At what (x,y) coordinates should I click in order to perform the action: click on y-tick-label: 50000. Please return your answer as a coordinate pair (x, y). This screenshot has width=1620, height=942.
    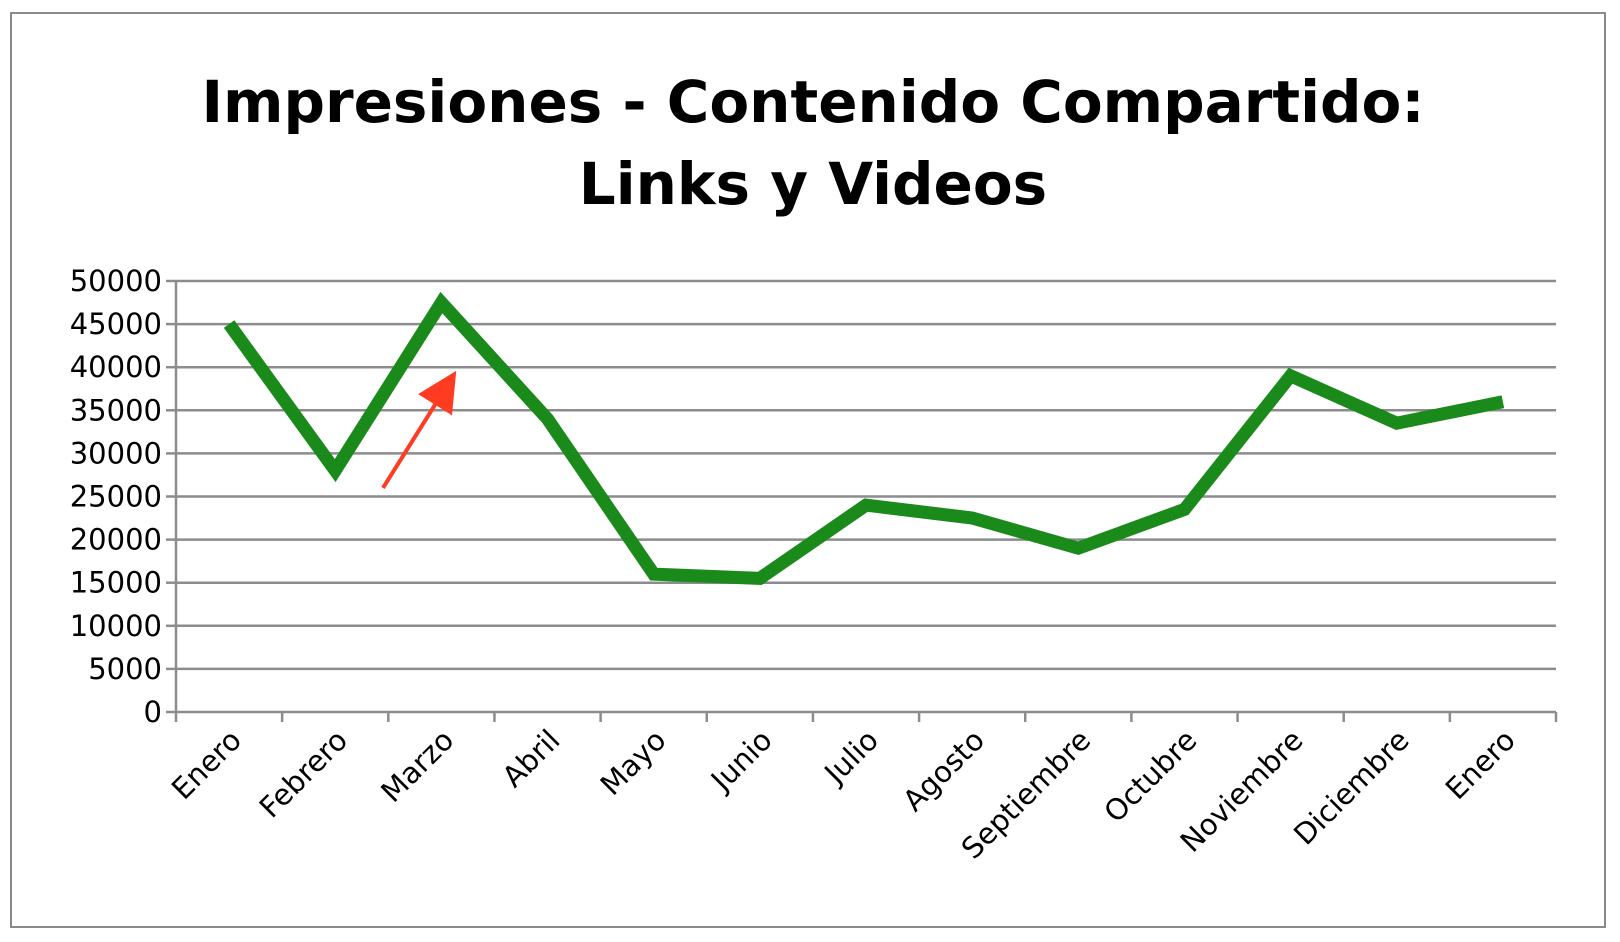
    Looking at the image, I should click on (116, 281).